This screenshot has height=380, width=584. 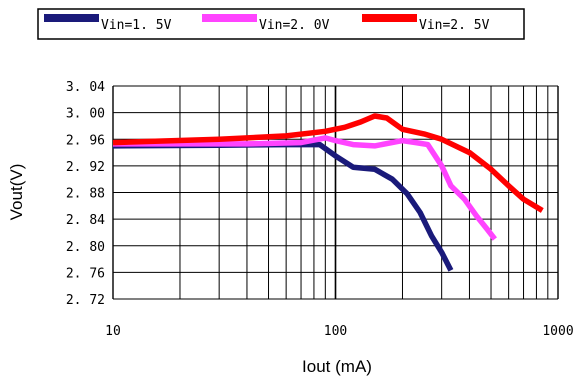 I want to click on x-tick-label: 1000, so click(x=557, y=331).